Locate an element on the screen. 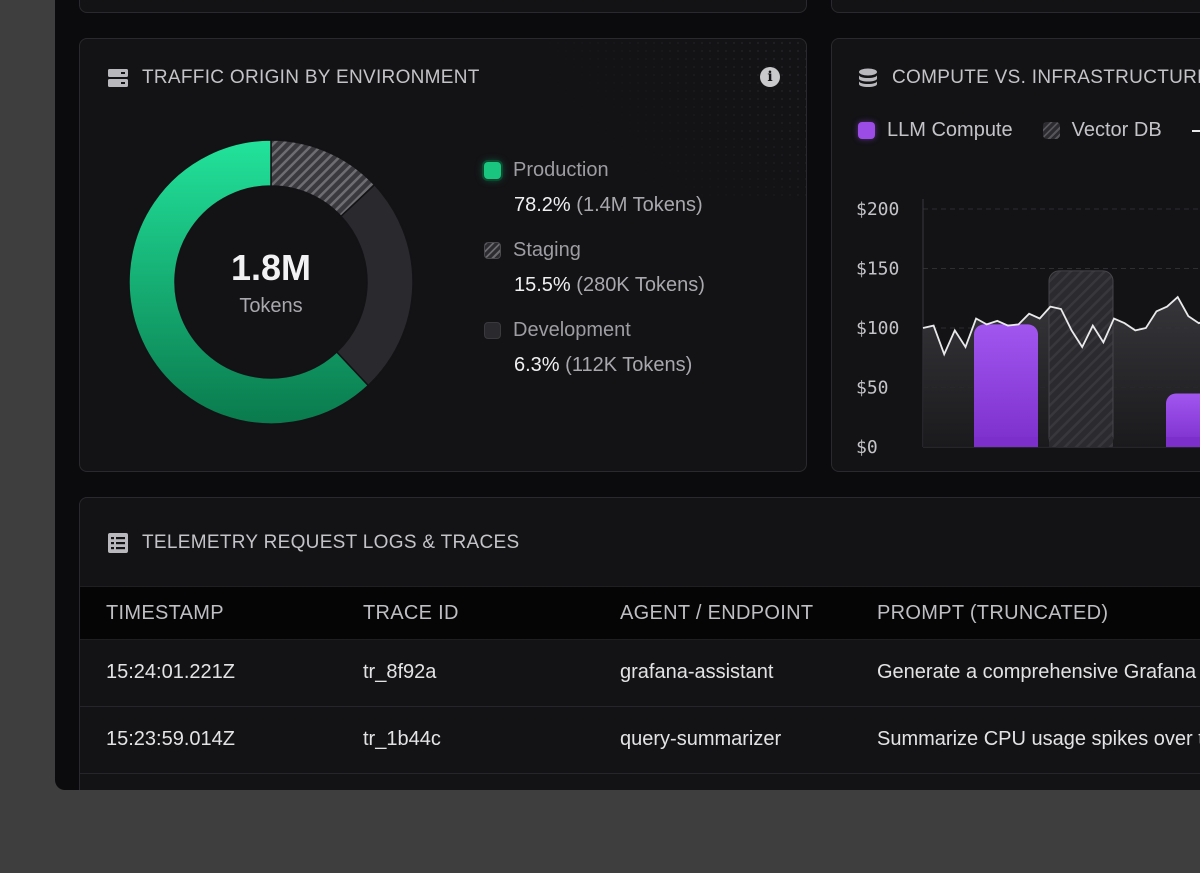 This screenshot has width=1200, height=873. donut-center: 1.8M Tokens is located at coordinates (271, 282).